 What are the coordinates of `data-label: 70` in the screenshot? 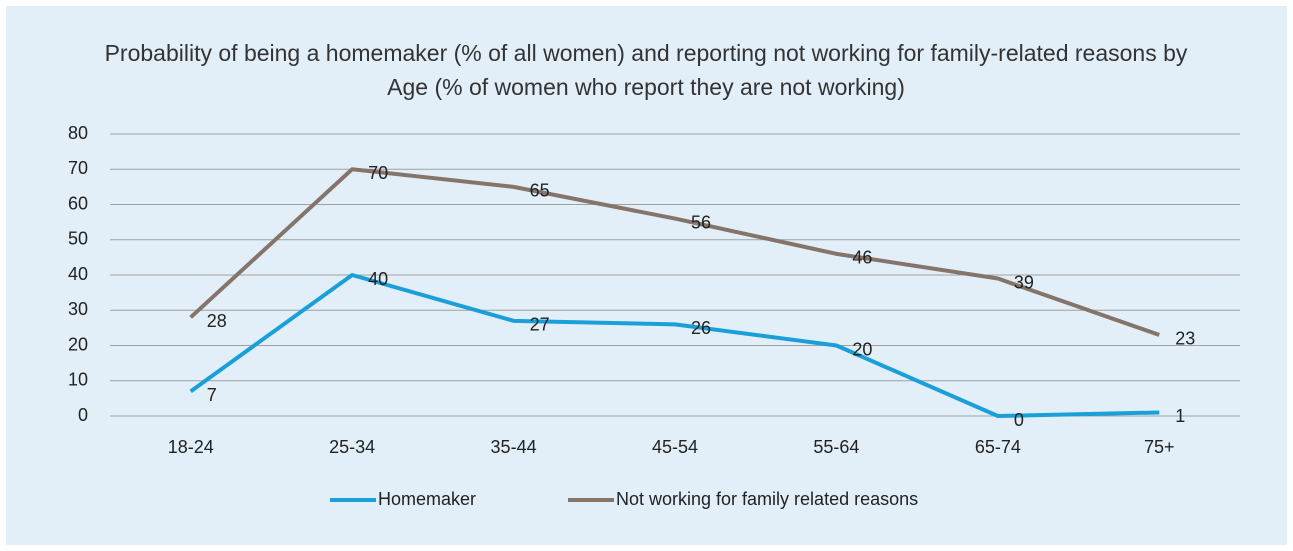 It's located at (378, 173).